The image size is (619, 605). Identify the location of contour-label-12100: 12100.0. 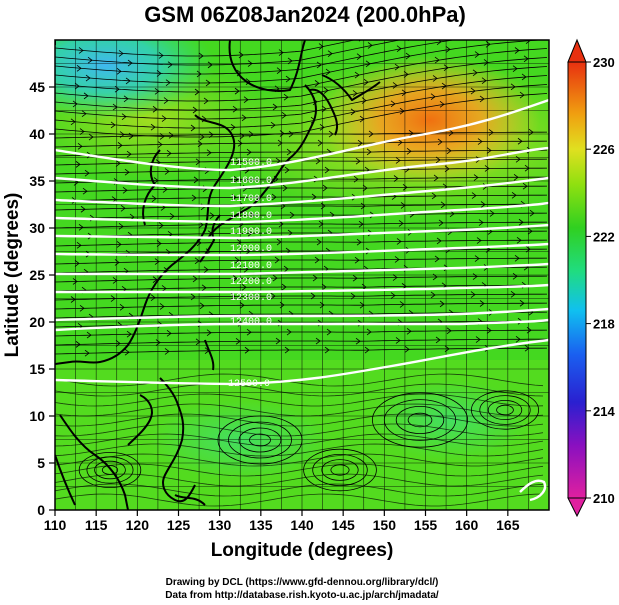
(251, 266).